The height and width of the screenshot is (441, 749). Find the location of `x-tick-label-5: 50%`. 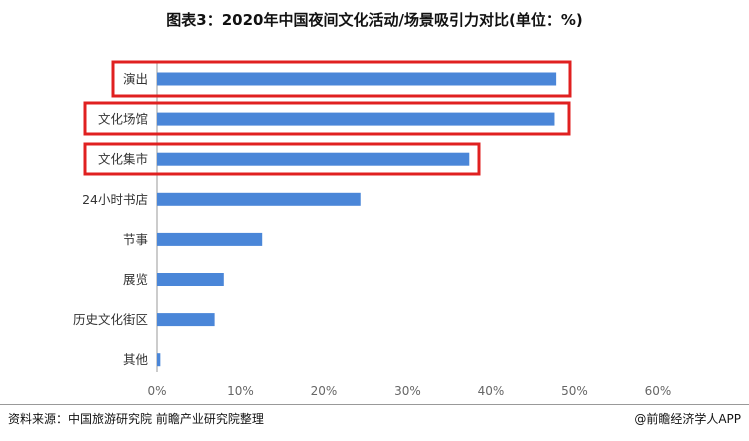

x-tick-label-5: 50% is located at coordinates (574, 391).